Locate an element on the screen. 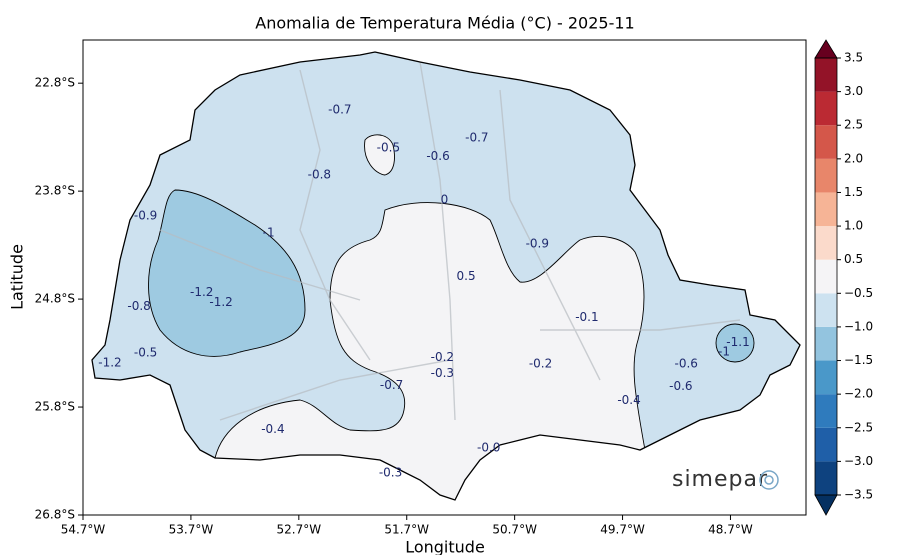 This screenshot has height=559, width=915. x-tick-label: 49.7°W is located at coordinates (622, 530).